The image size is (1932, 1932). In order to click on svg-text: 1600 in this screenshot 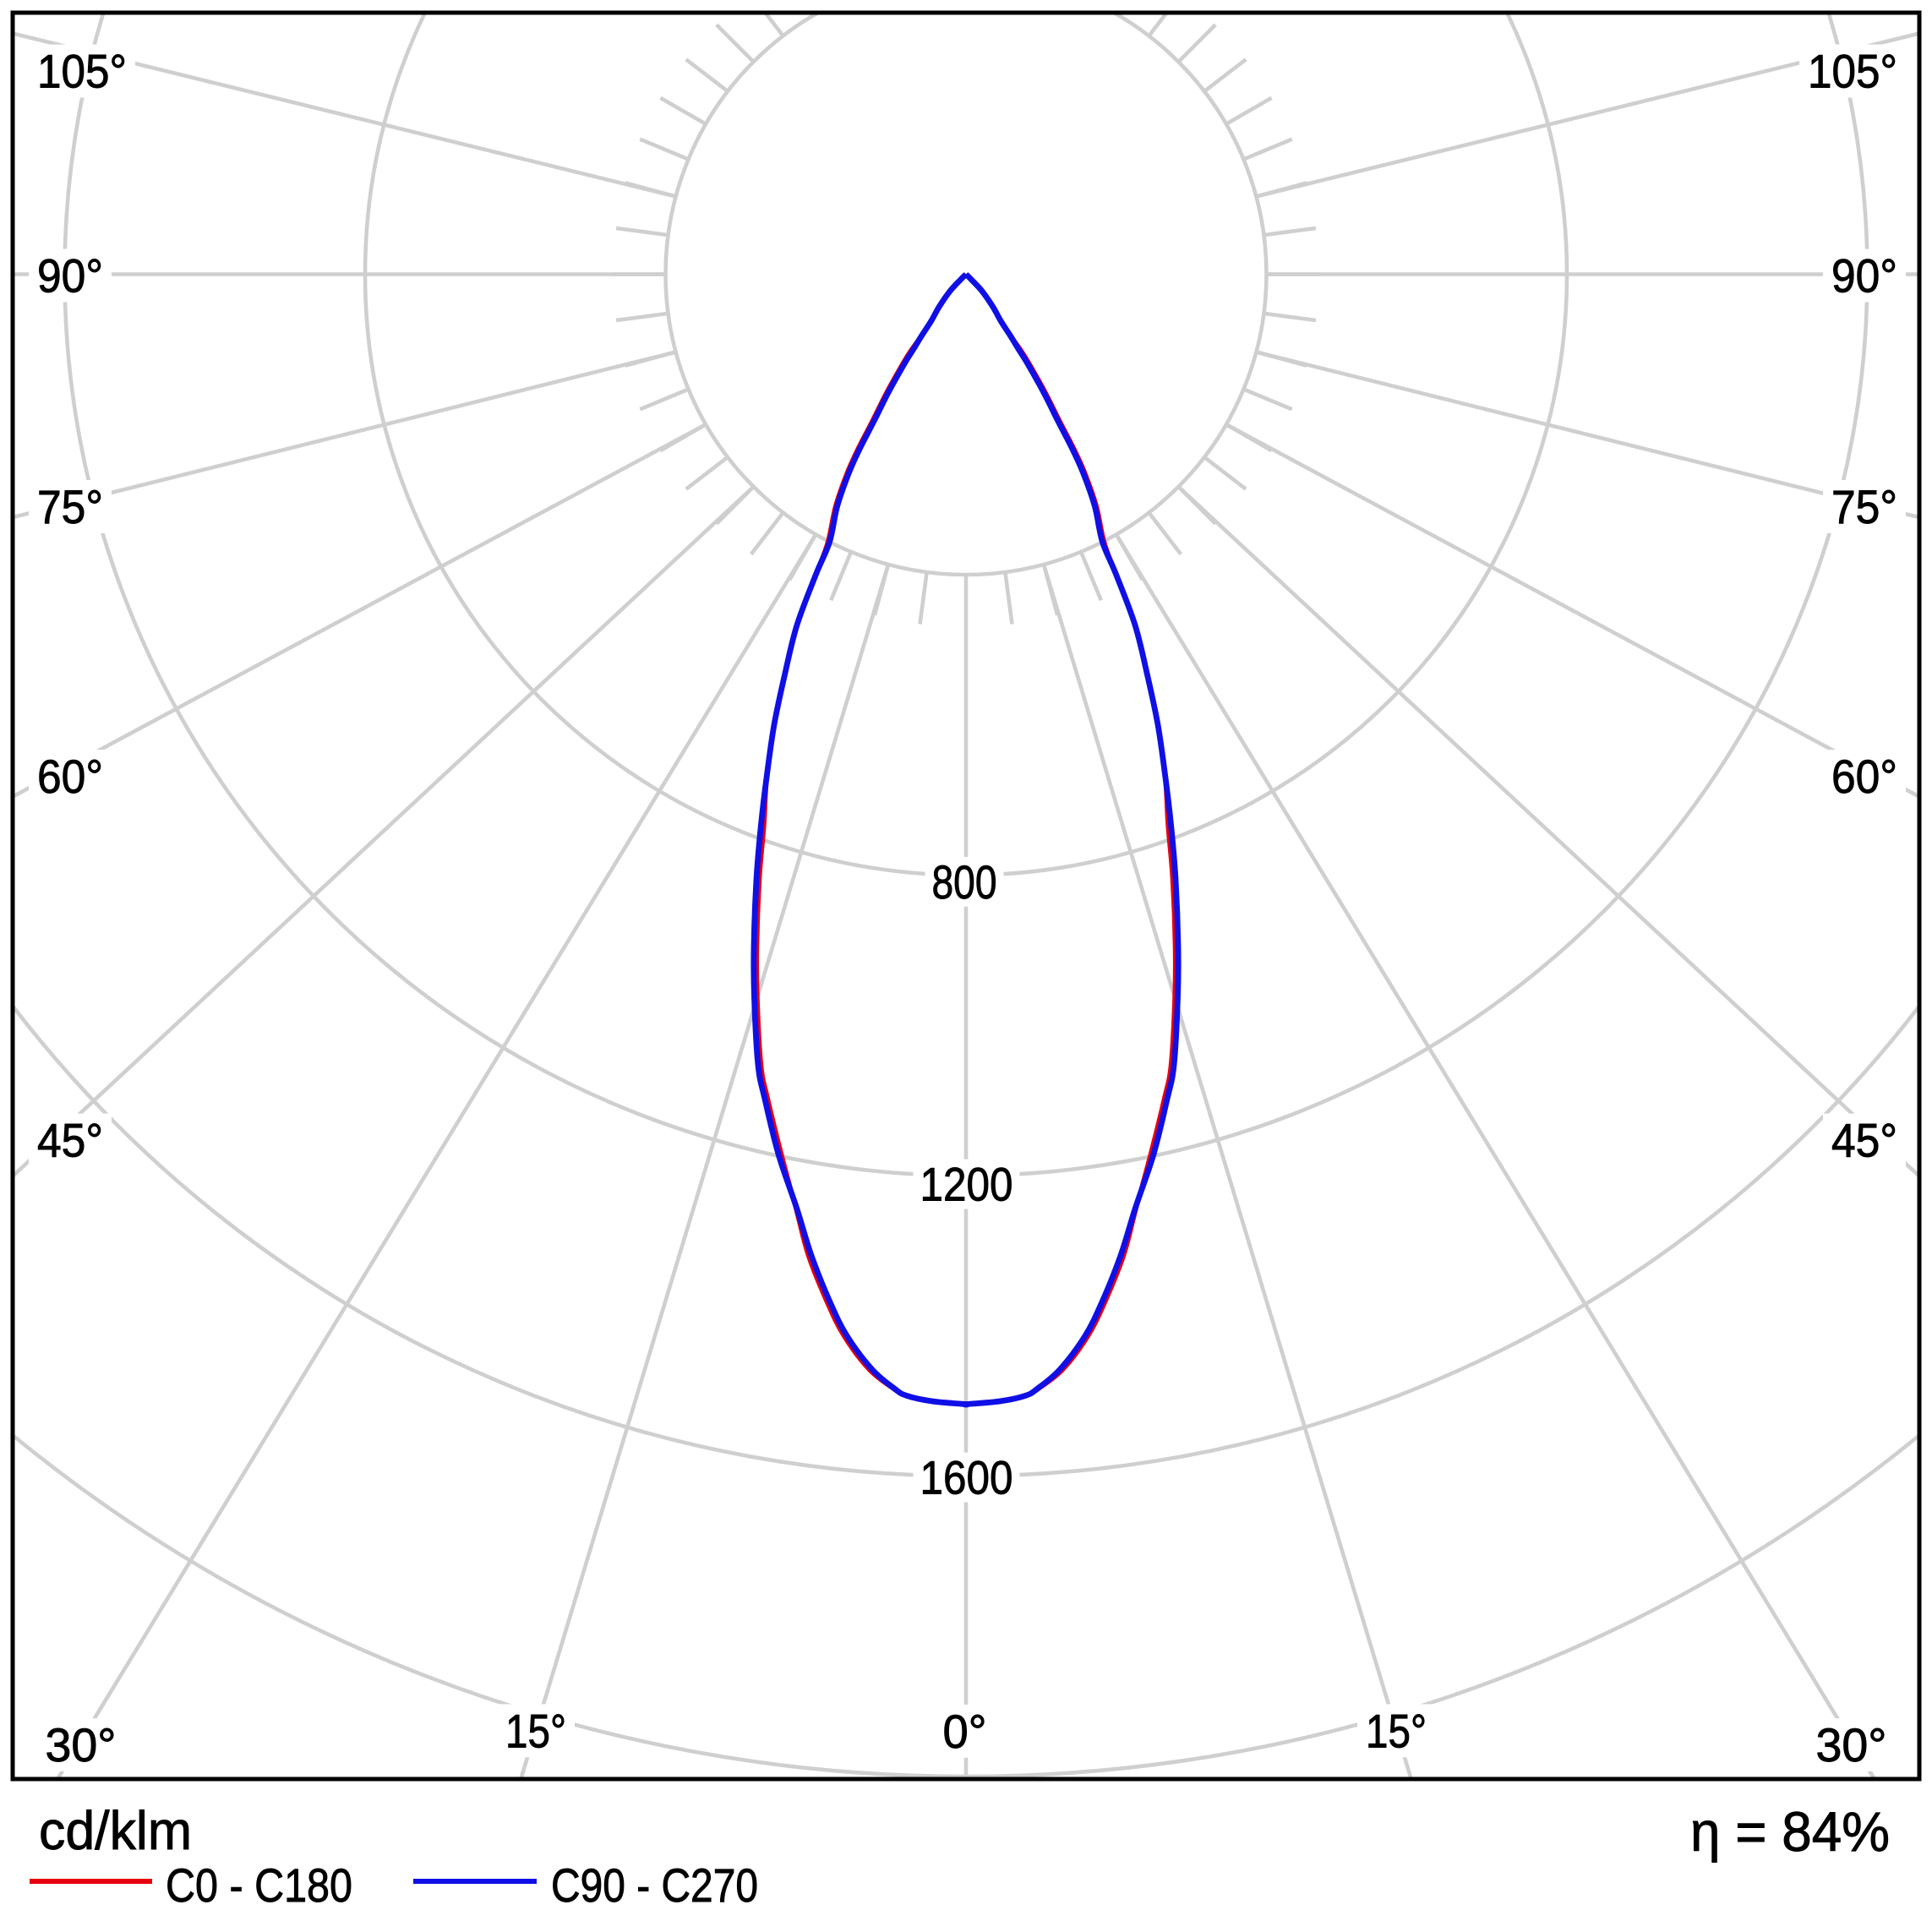, I will do `click(966, 1477)`.